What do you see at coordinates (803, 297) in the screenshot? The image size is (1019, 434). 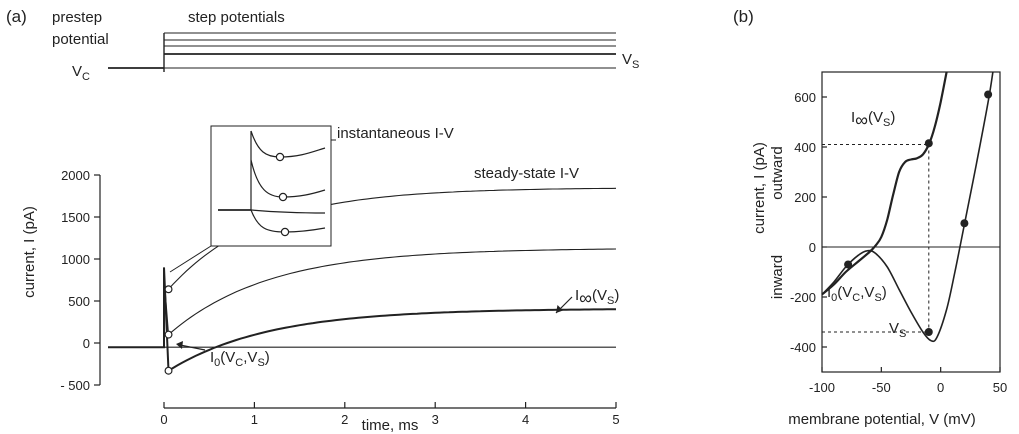 I see `b-ytick-label: -200` at bounding box center [803, 297].